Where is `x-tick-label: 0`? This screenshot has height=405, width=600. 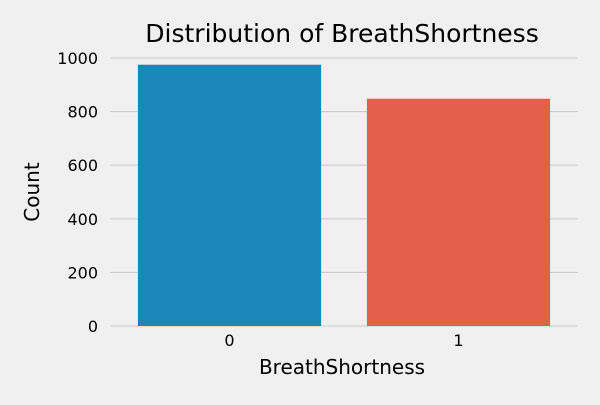
x-tick-label: 0 is located at coordinates (229, 340).